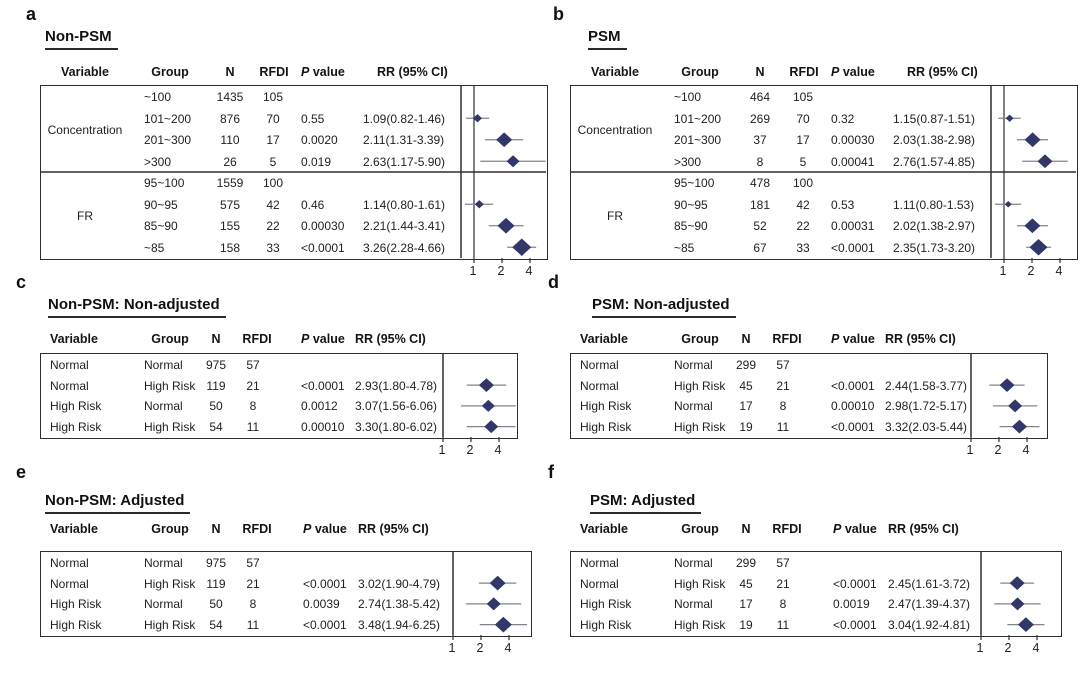 Image resolution: width=1080 pixels, height=681 pixels. Describe the element at coordinates (404, 204) in the screenshot. I see `cell-rr-ci: 1.14(0.80-1.61)` at that location.